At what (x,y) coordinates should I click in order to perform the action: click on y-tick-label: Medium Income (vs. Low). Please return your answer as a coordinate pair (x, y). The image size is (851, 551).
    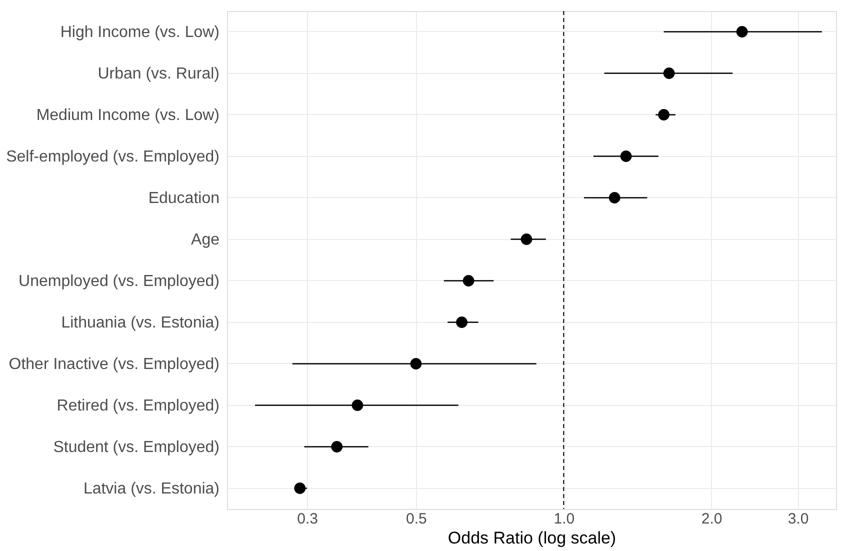
    Looking at the image, I should click on (128, 115).